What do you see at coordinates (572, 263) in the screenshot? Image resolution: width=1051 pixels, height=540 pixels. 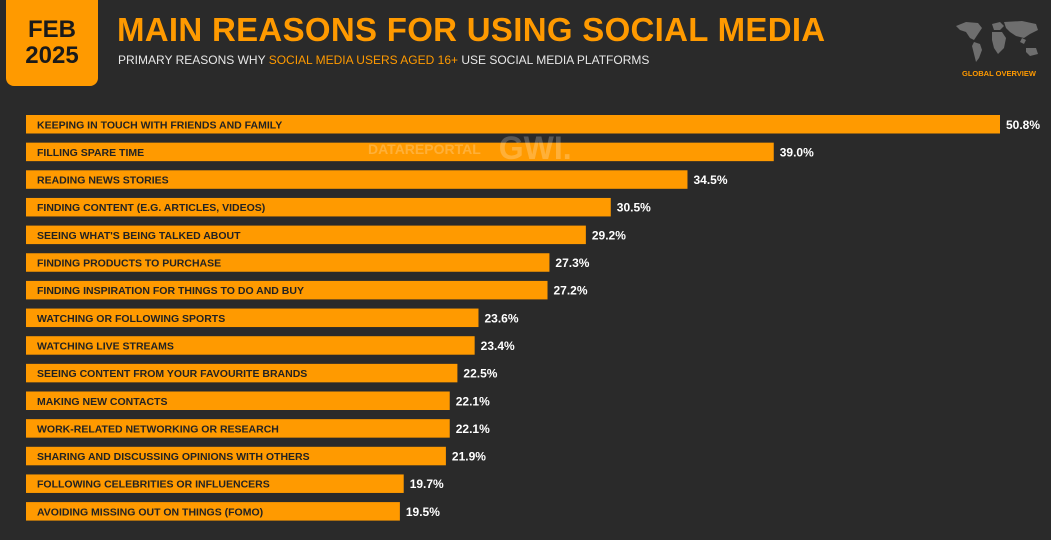 I see `bar-value-label: 27.3%` at bounding box center [572, 263].